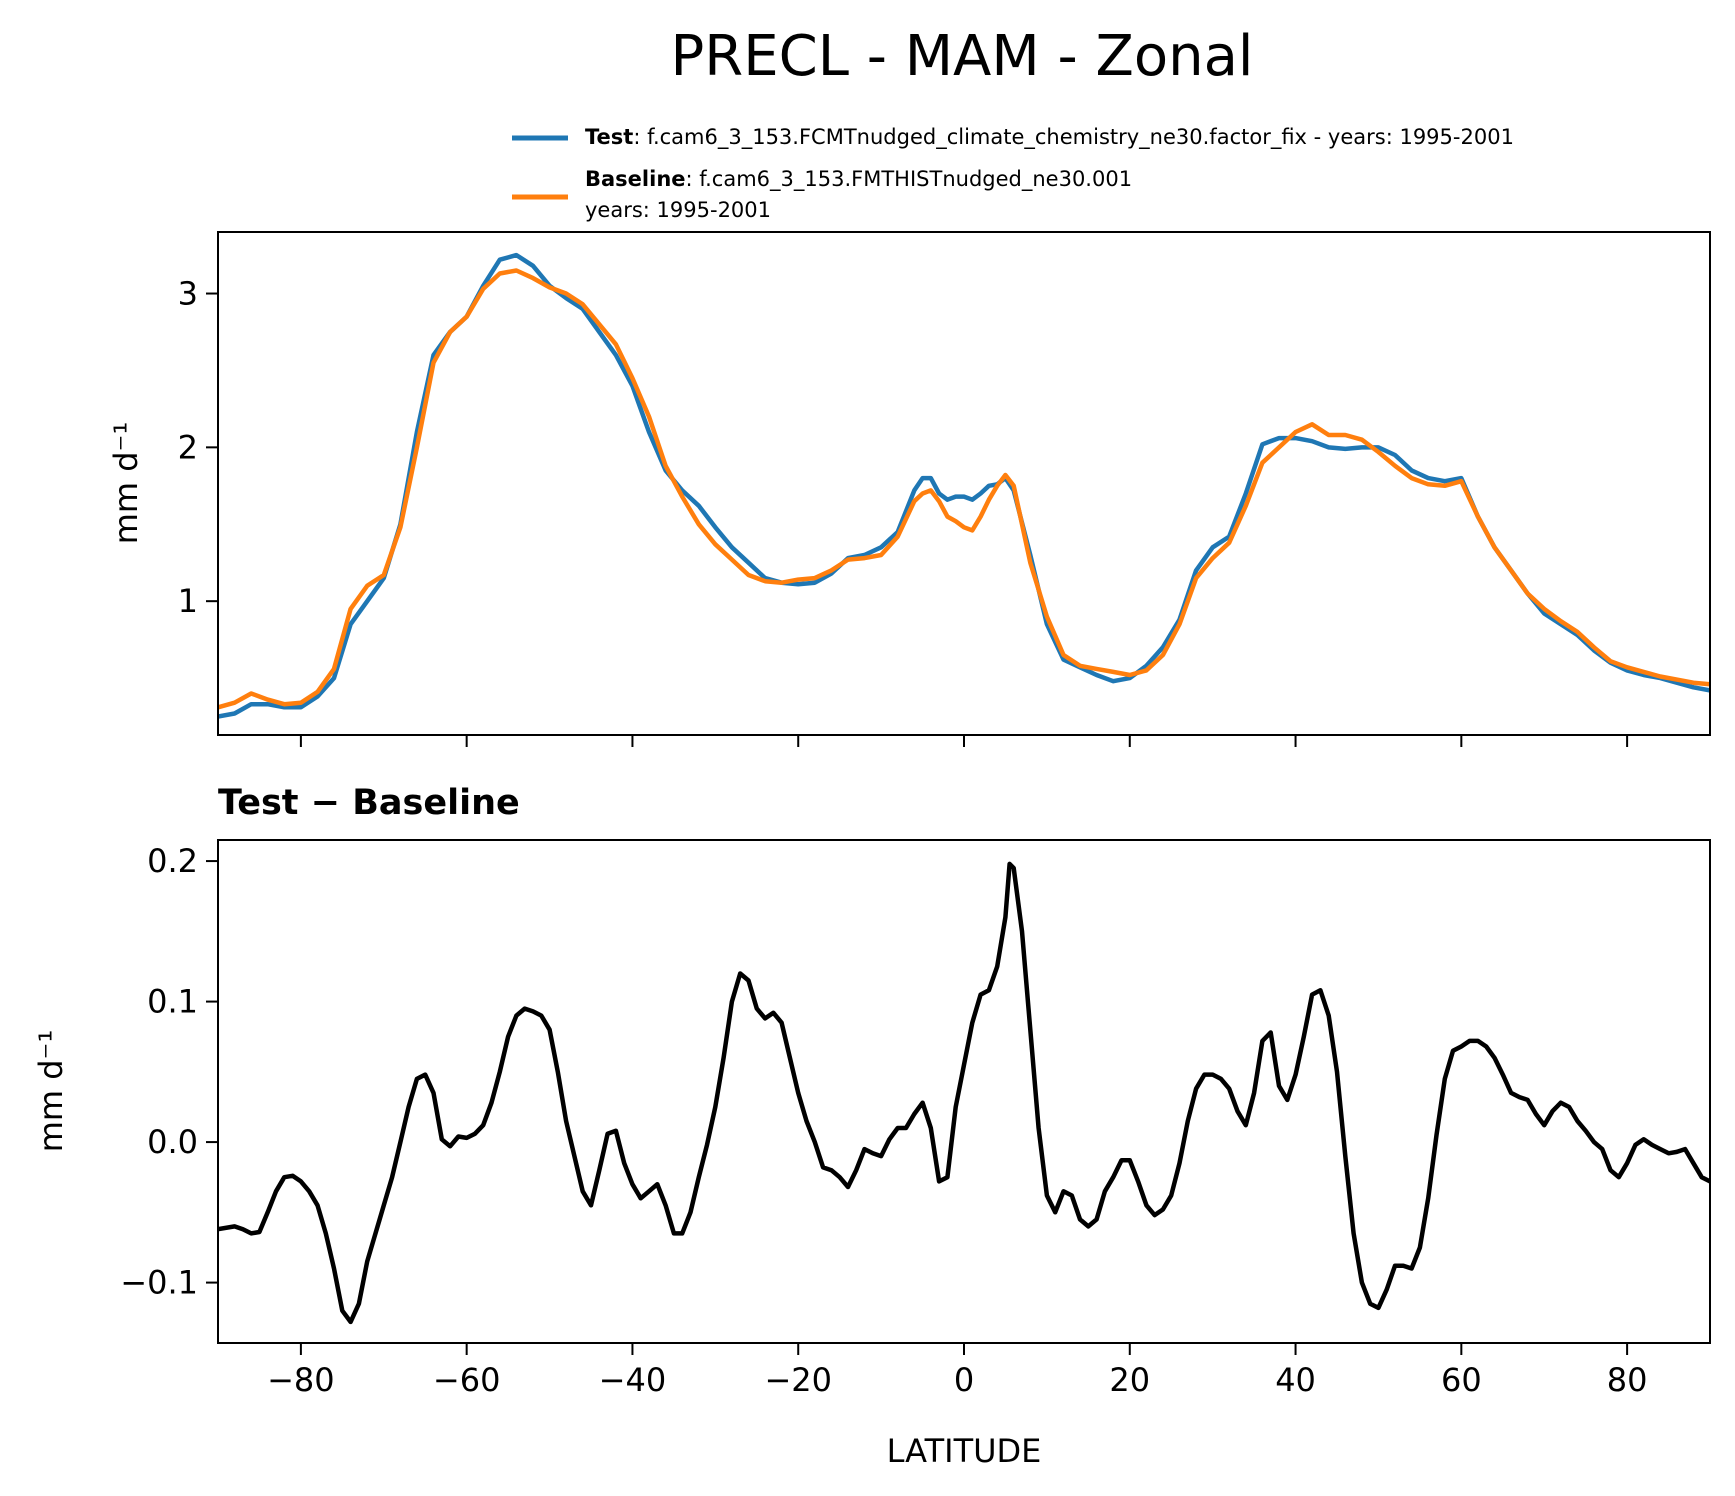 The height and width of the screenshot is (1496, 1735). I want to click on bottom-ytick-label: 0.1, so click(172, 1002).